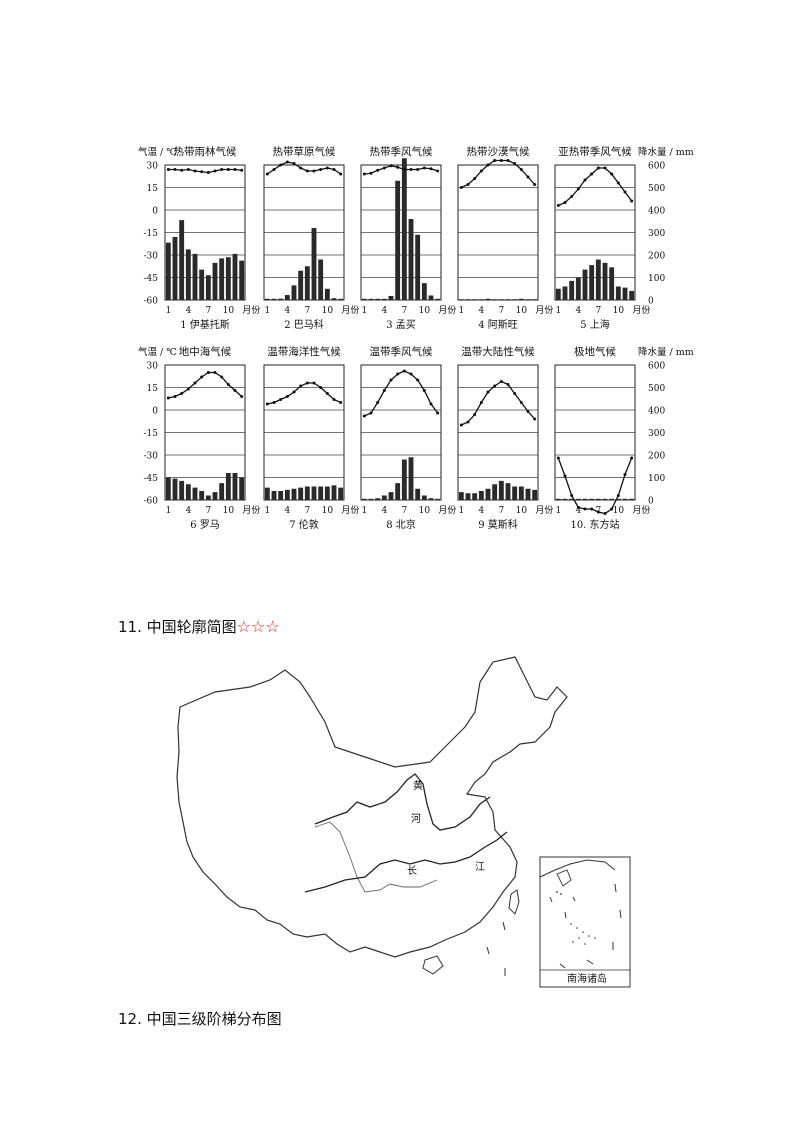 This screenshot has width=800, height=1132. Describe the element at coordinates (304, 524) in the screenshot. I see `station-caption: 7 伦敦` at that location.